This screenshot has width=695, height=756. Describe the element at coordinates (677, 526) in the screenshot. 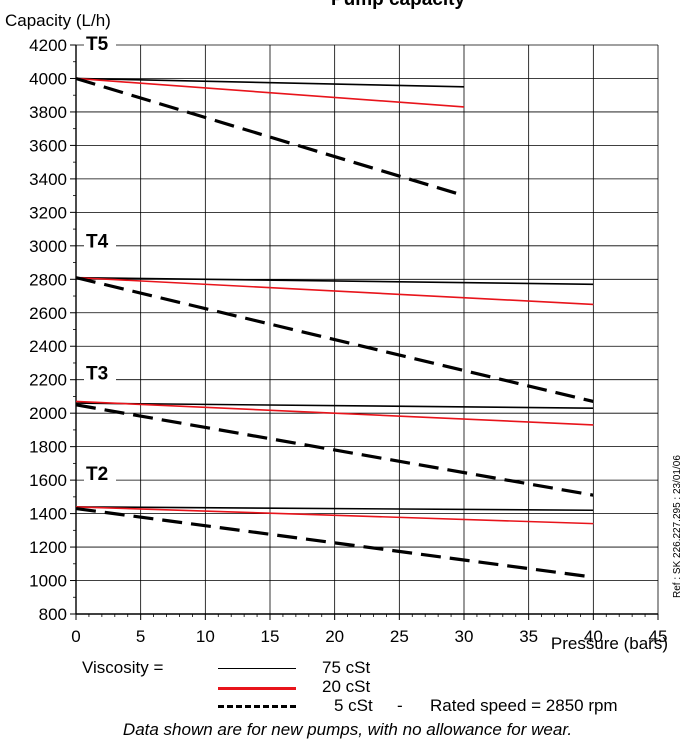

I see `reference-code: Ref : SK 226.227.295 : 23/01/06` at that location.